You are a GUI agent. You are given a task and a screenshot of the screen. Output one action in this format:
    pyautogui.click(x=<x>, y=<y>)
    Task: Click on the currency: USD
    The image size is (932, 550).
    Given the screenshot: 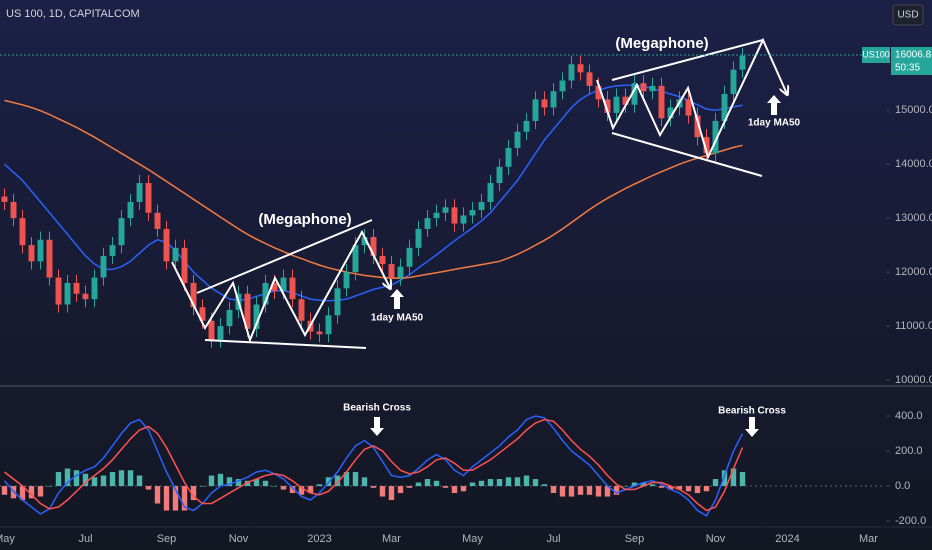 What is the action you would take?
    pyautogui.click(x=907, y=15)
    